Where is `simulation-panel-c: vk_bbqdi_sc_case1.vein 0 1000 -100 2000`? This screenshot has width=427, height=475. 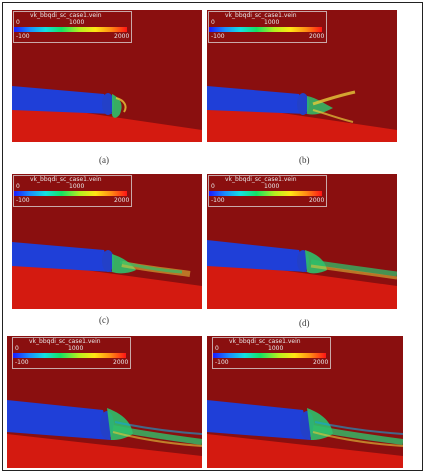 simulation-panel-c: vk_bbqdi_sc_case1.vein 0 1000 -100 2000 is located at coordinates (107, 241).